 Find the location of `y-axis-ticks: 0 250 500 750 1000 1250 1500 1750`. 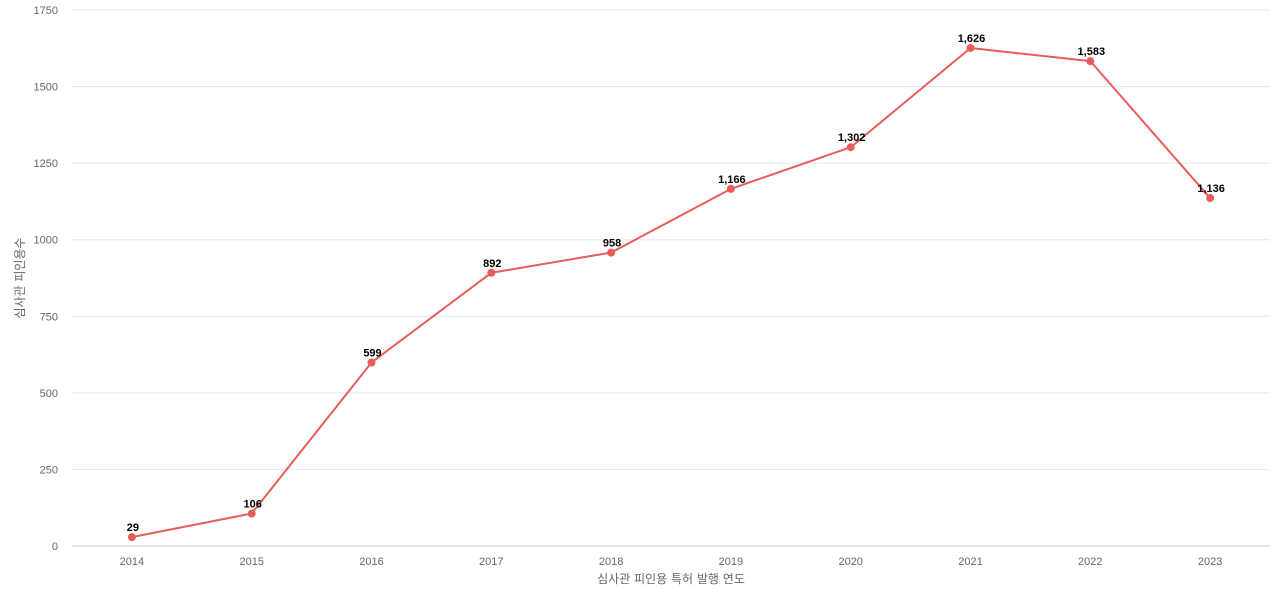

y-axis-ticks: 0 250 500 750 1000 1250 1500 1750 is located at coordinates (46, 279).